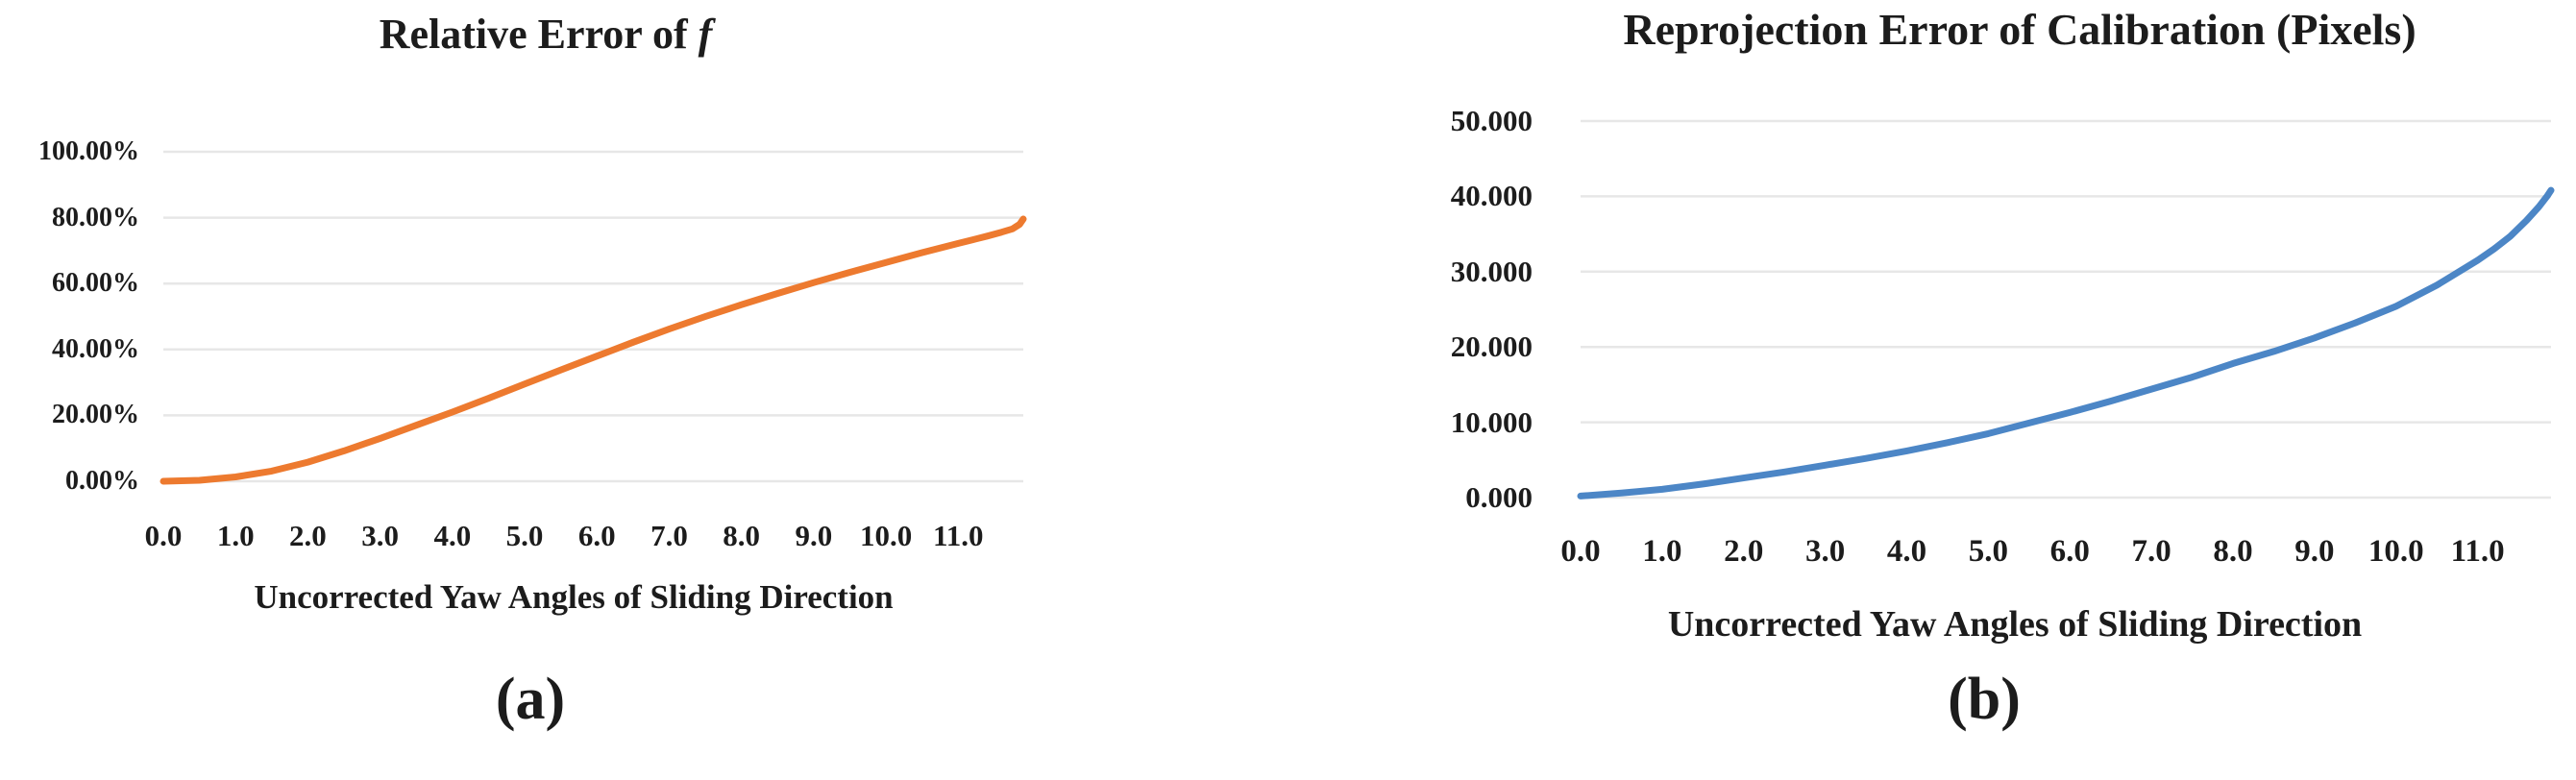  I want to click on y-axis-tick-label: 100.00%, so click(88, 151).